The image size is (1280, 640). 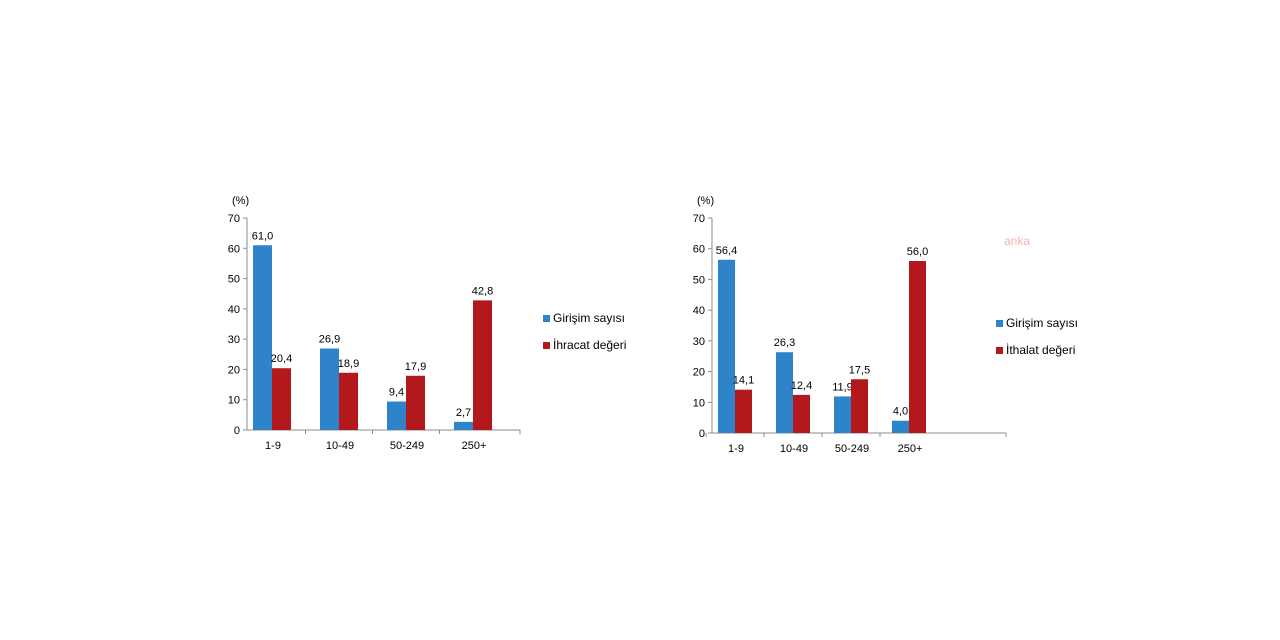 What do you see at coordinates (463, 413) in the screenshot?
I see `bar-value-label: 2,7` at bounding box center [463, 413].